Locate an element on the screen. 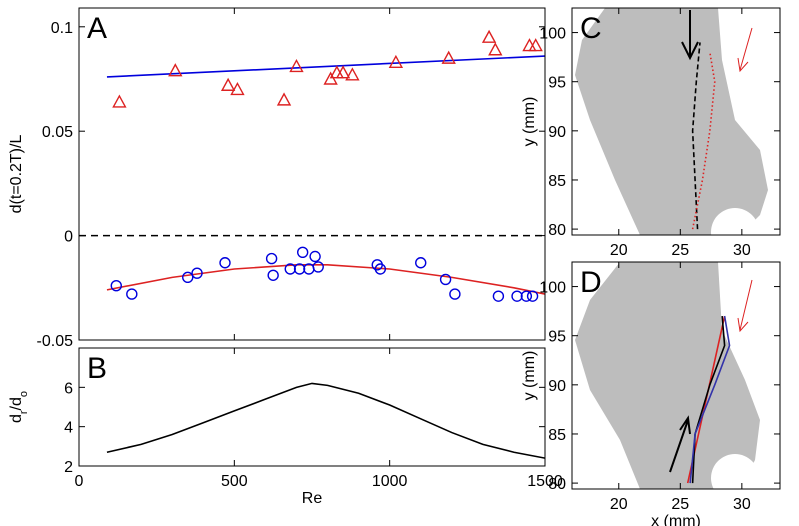 The height and width of the screenshot is (526, 799). x-tick-label: 1000 is located at coordinates (390, 481).